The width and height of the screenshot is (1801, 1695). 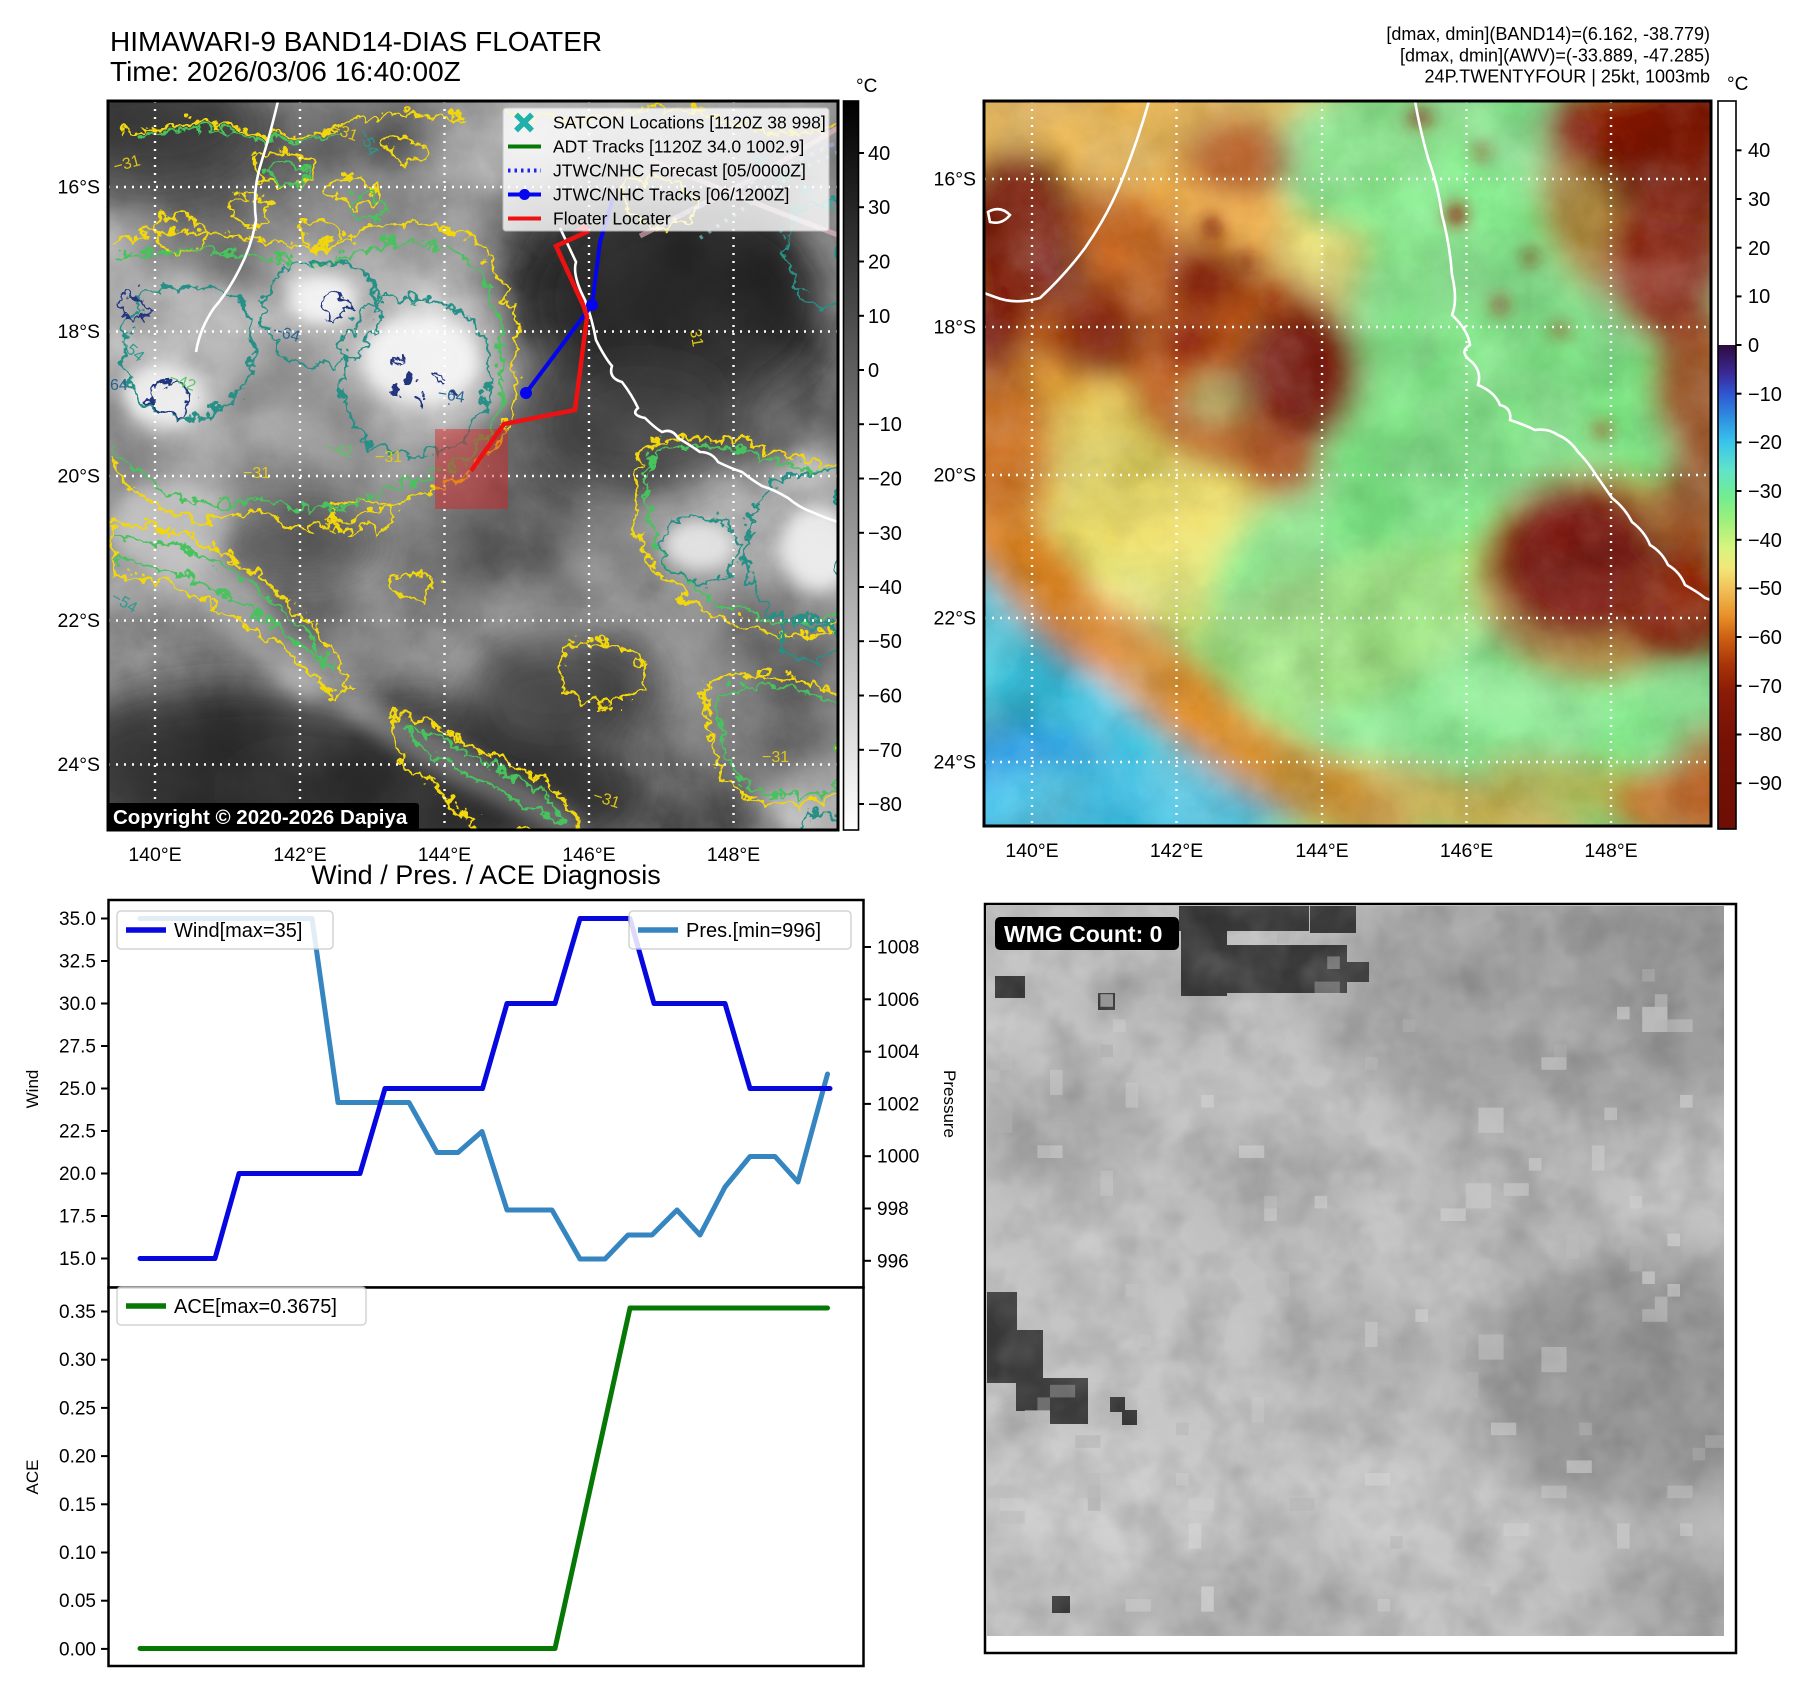 I want to click on svg-text: JTWC/NHC Tracks [06/1200Z], so click(x=671, y=195).